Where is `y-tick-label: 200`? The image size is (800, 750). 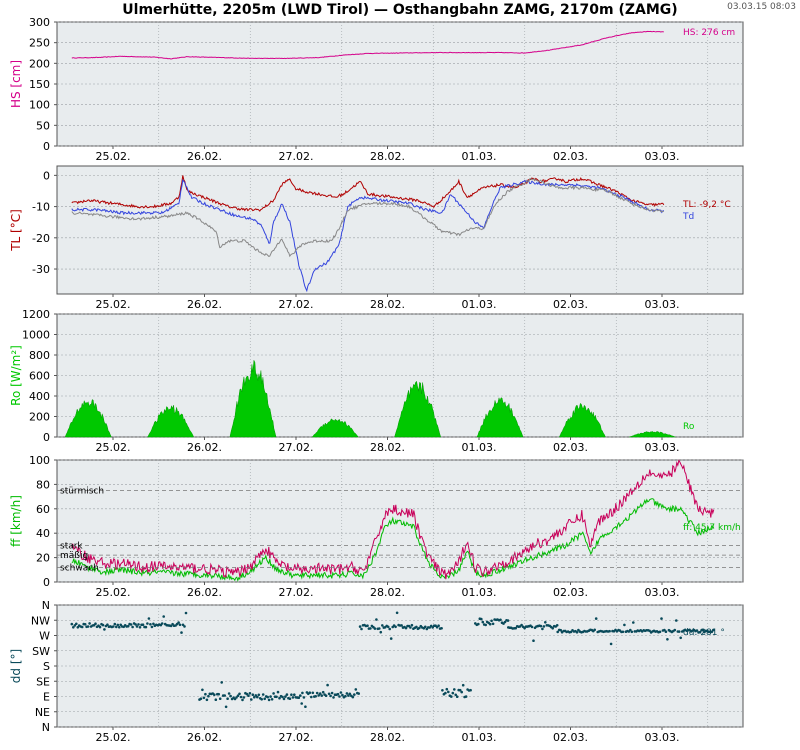 y-tick-label: 200 is located at coordinates (39, 417).